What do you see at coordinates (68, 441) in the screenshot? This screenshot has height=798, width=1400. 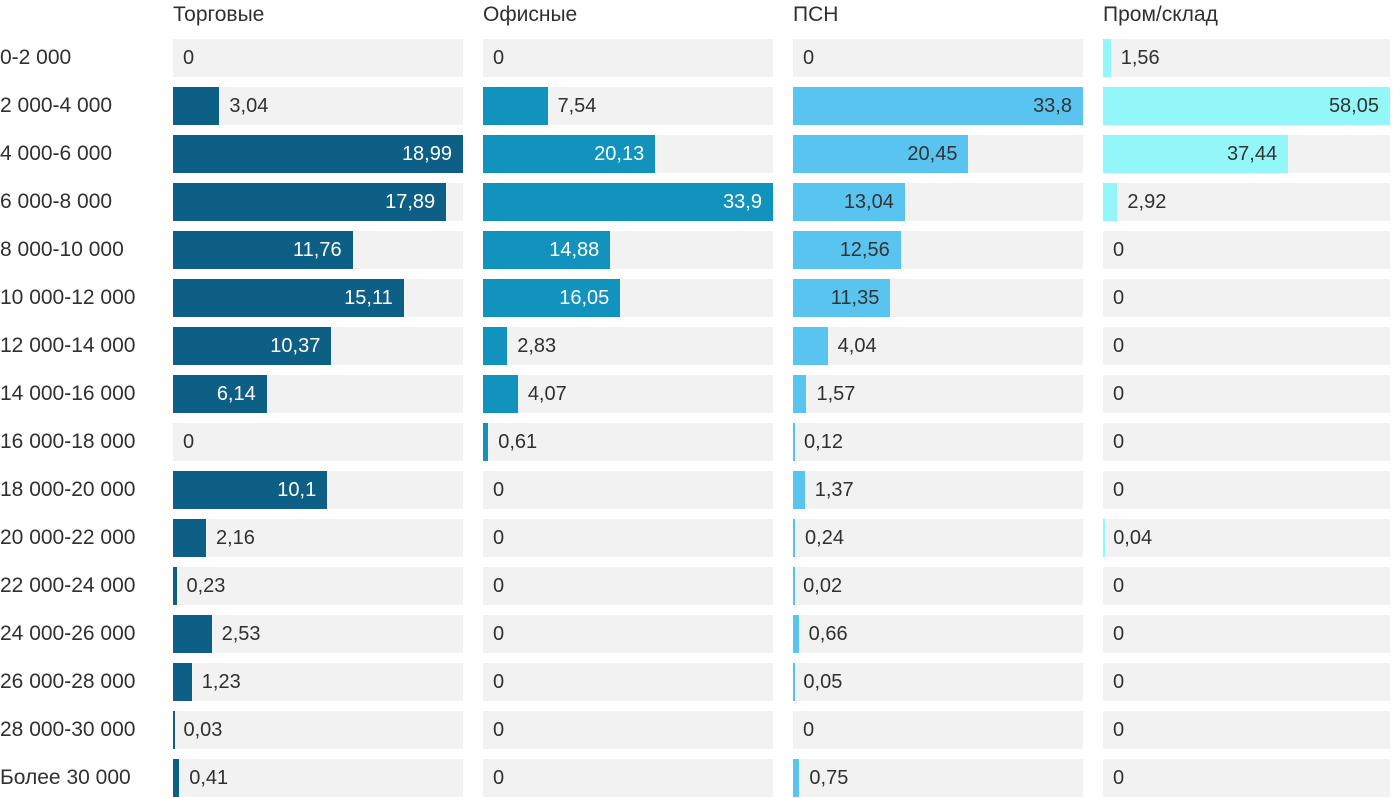 I see `row-label: 16 000-18 000` at bounding box center [68, 441].